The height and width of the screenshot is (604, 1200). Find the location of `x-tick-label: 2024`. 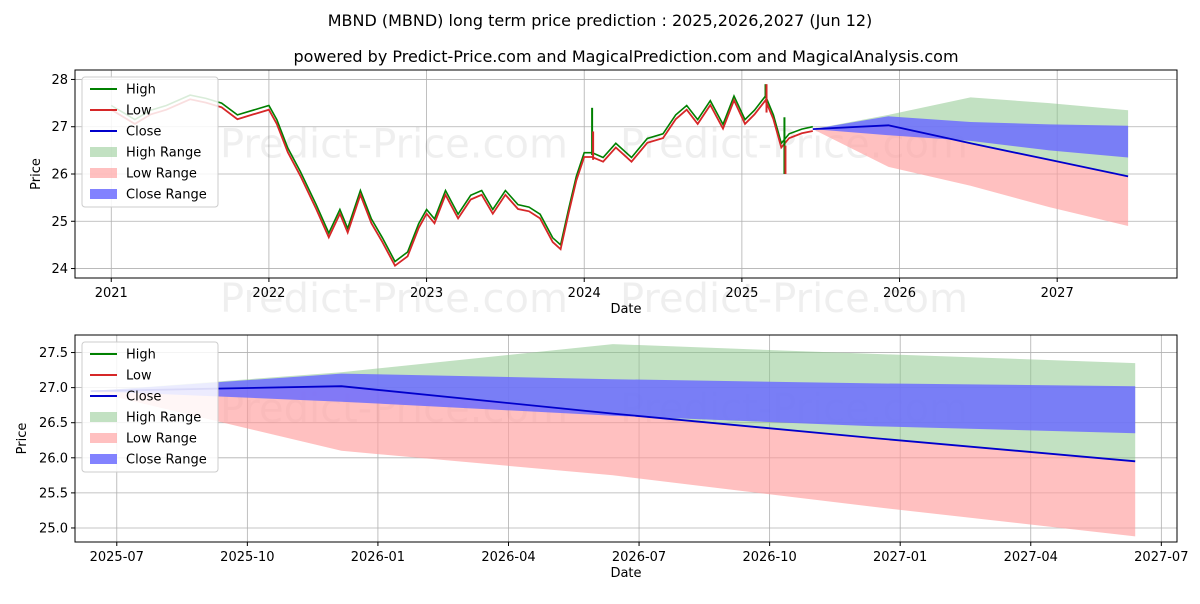

x-tick-label: 2024 is located at coordinates (584, 293).